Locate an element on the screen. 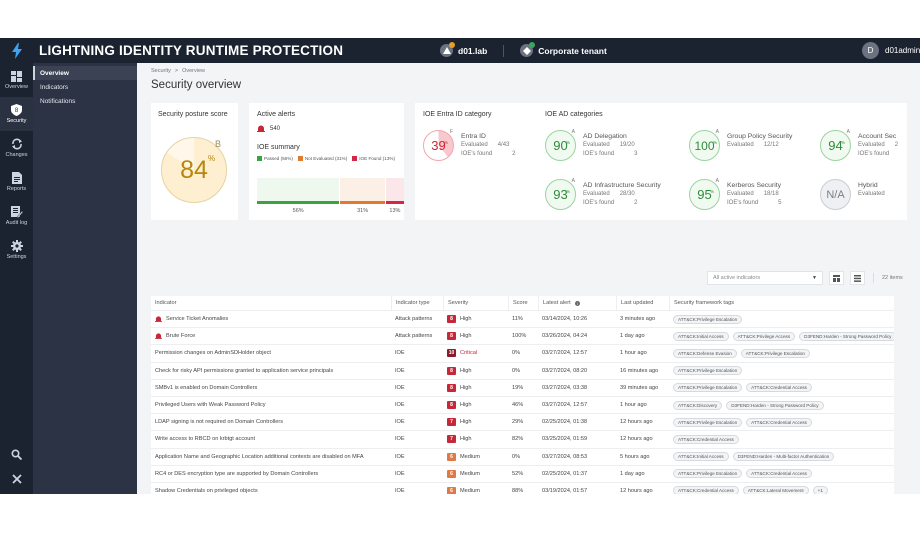 The image size is (920, 533). posture-grade: B is located at coordinates (218, 144).